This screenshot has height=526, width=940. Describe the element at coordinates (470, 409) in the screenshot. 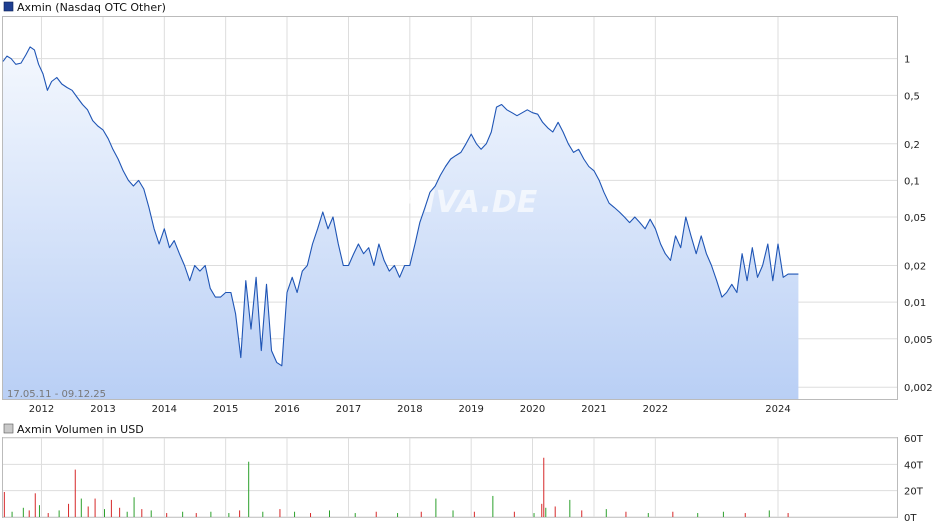

I see `price-x-tick-label: 2019` at that location.